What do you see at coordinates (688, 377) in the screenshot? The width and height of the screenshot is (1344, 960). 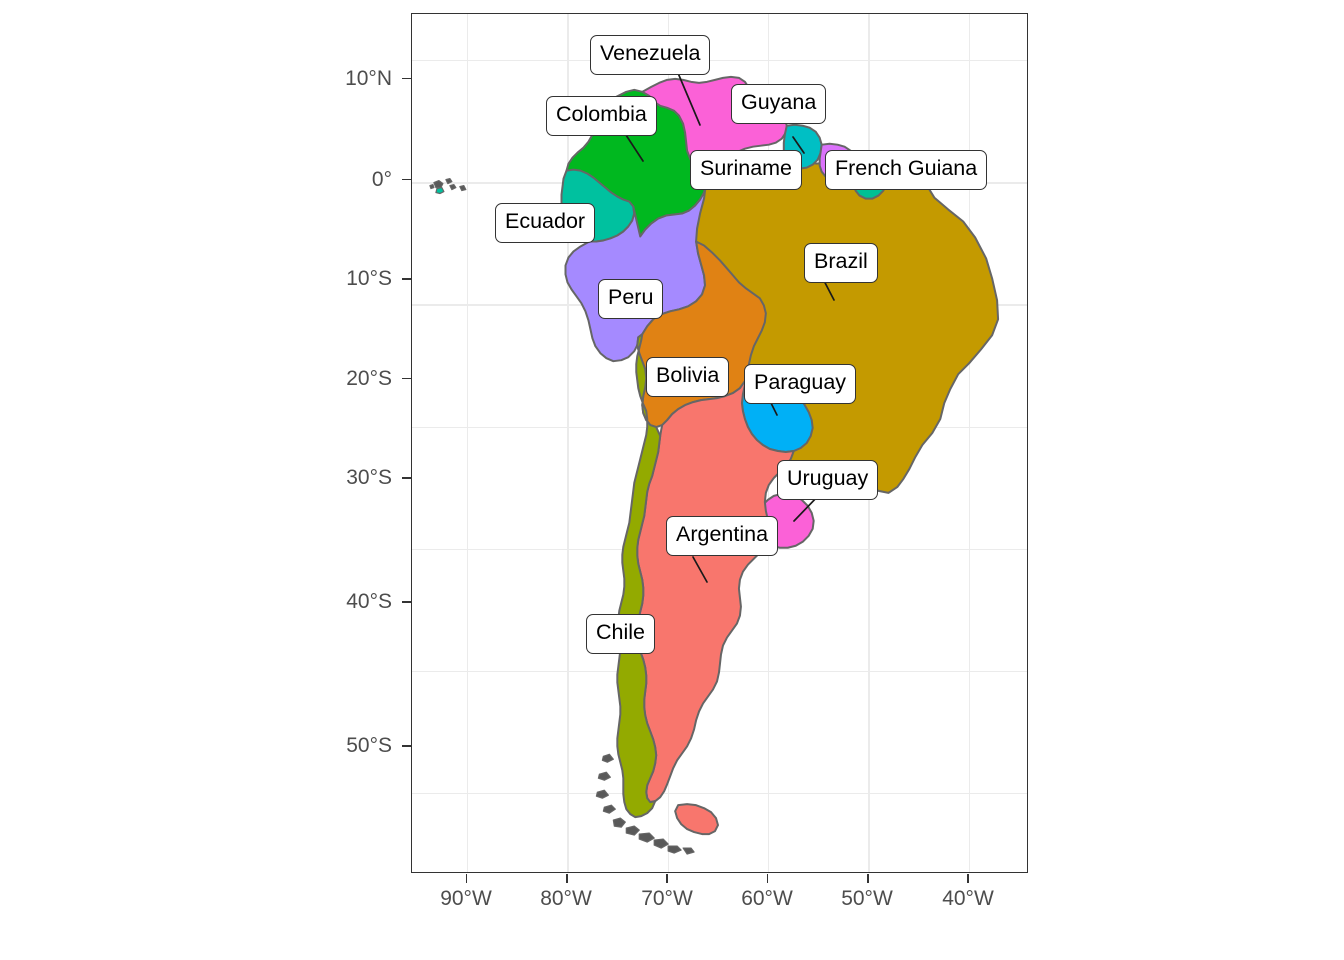 I see `country-label-bolivia: Bolivia` at bounding box center [688, 377].